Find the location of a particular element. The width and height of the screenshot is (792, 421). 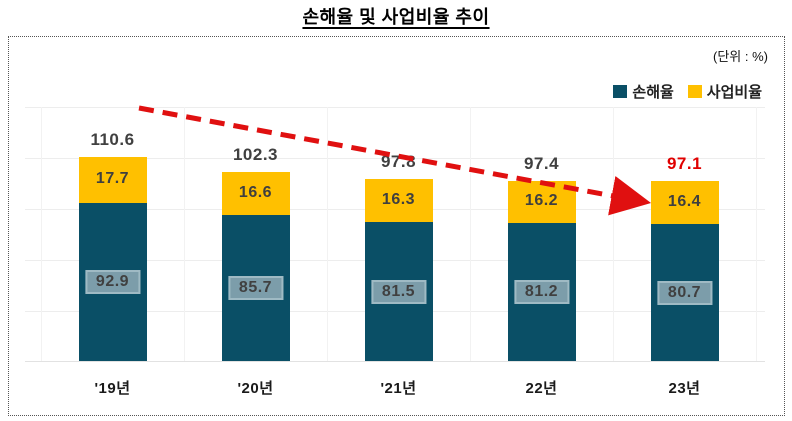

legend-label-loss-ratio: 손해율 is located at coordinates (653, 92).